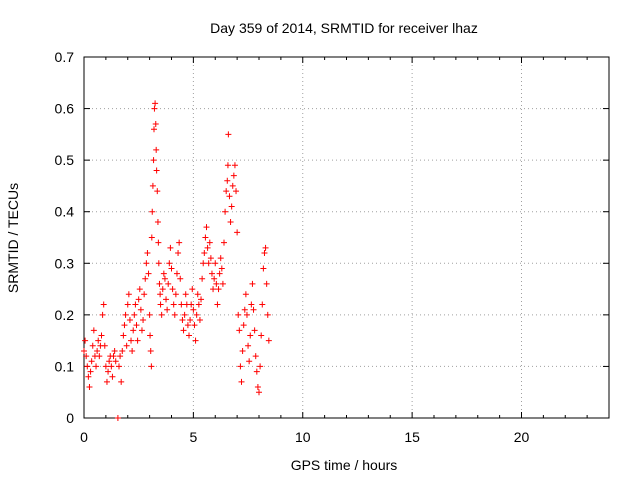 Image resolution: width=640 pixels, height=480 pixels. What do you see at coordinates (65, 263) in the screenshot?
I see `y-tick-label: 0.3` at bounding box center [65, 263].